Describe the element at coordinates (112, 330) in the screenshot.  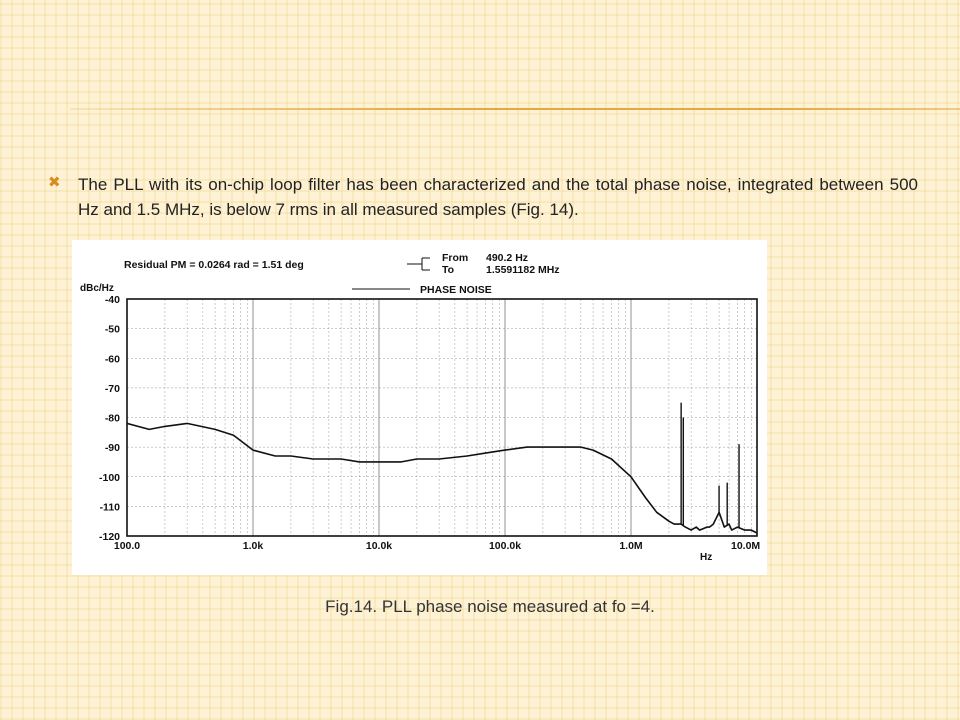
I see `y-tick-label: -50` at that location.